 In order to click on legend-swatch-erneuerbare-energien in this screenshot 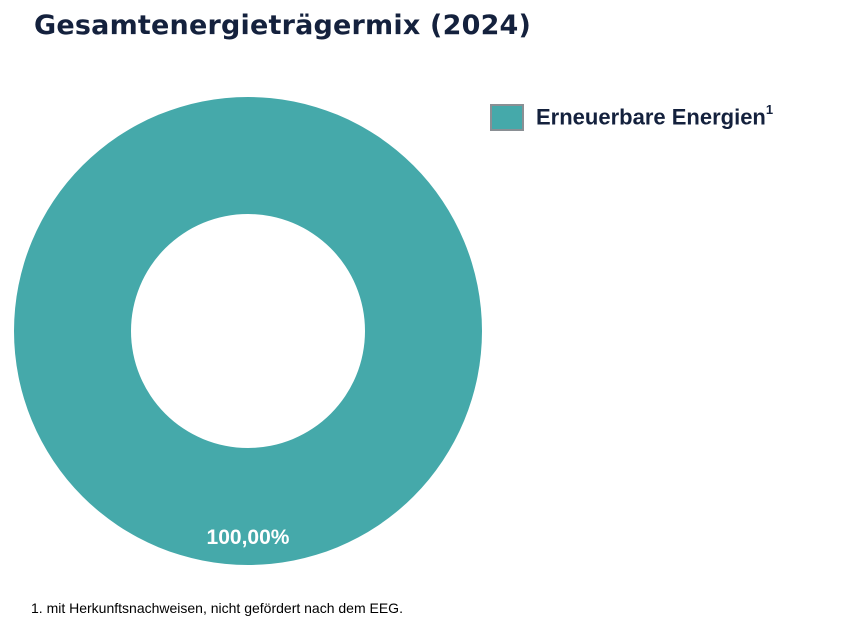, I will do `click(507, 117)`.